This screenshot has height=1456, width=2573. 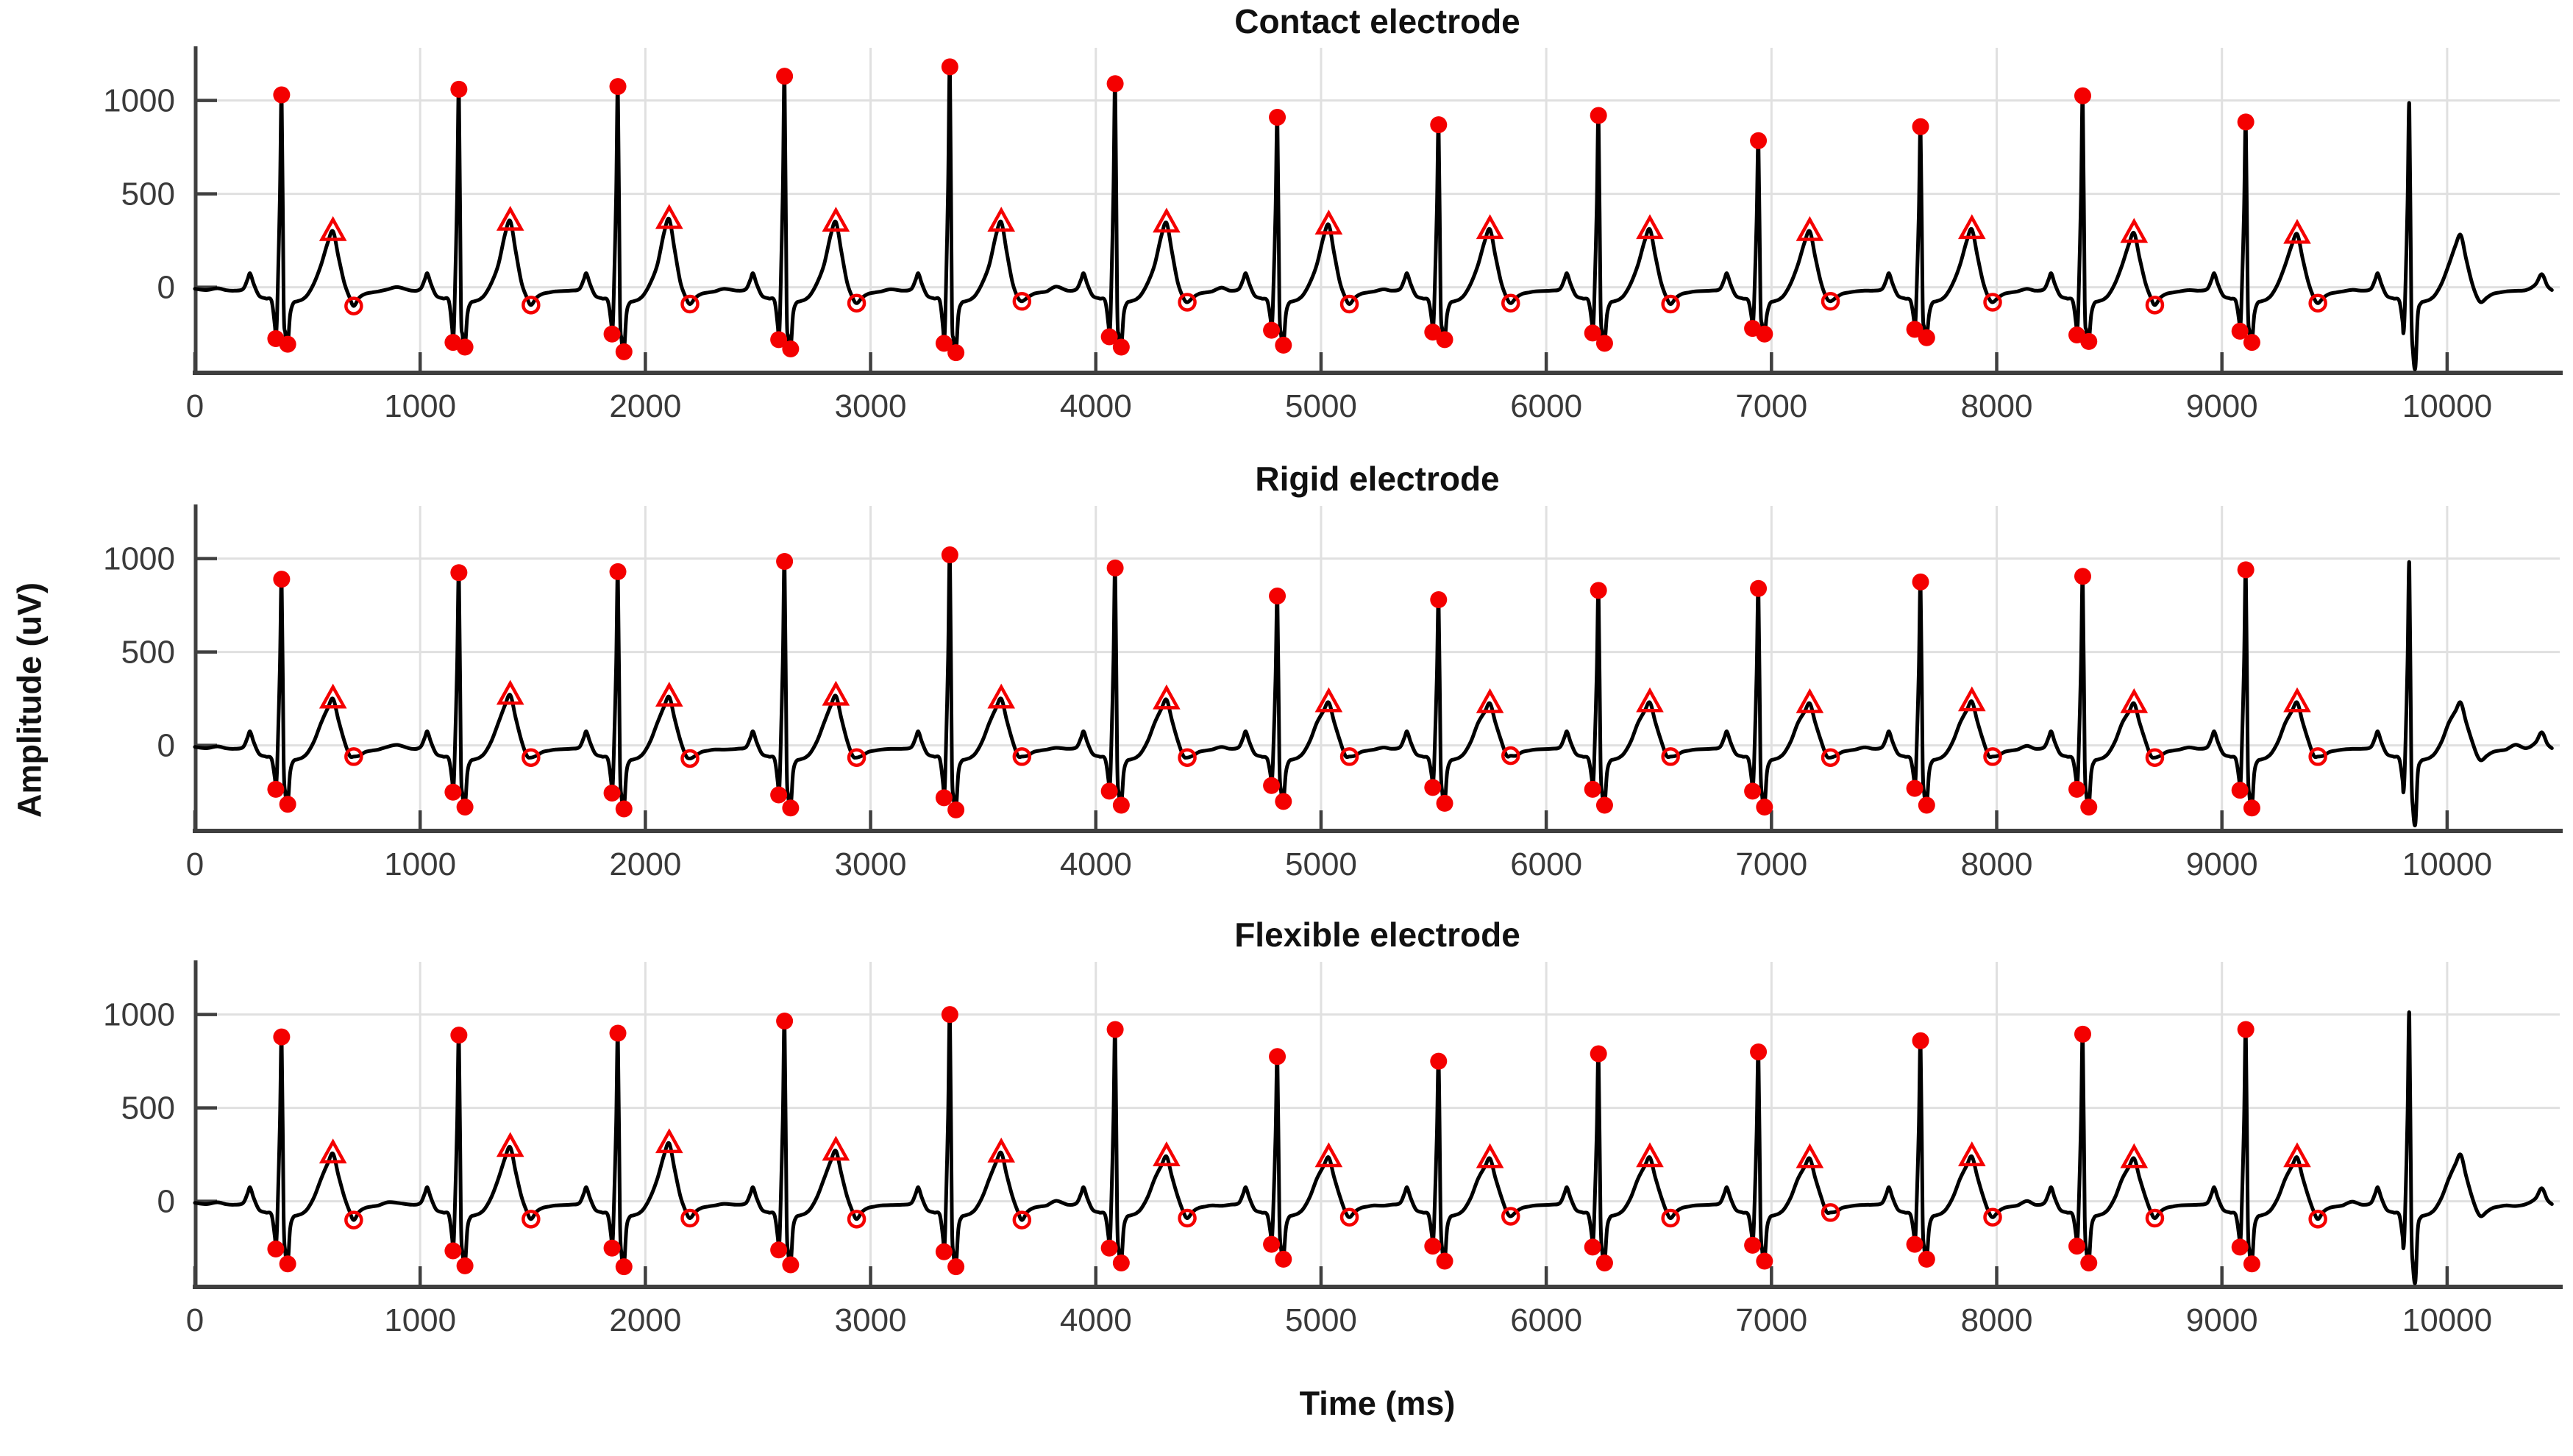 What do you see at coordinates (30, 700) in the screenshot?
I see `y-axis-label: Amplitude (uV)` at bounding box center [30, 700].